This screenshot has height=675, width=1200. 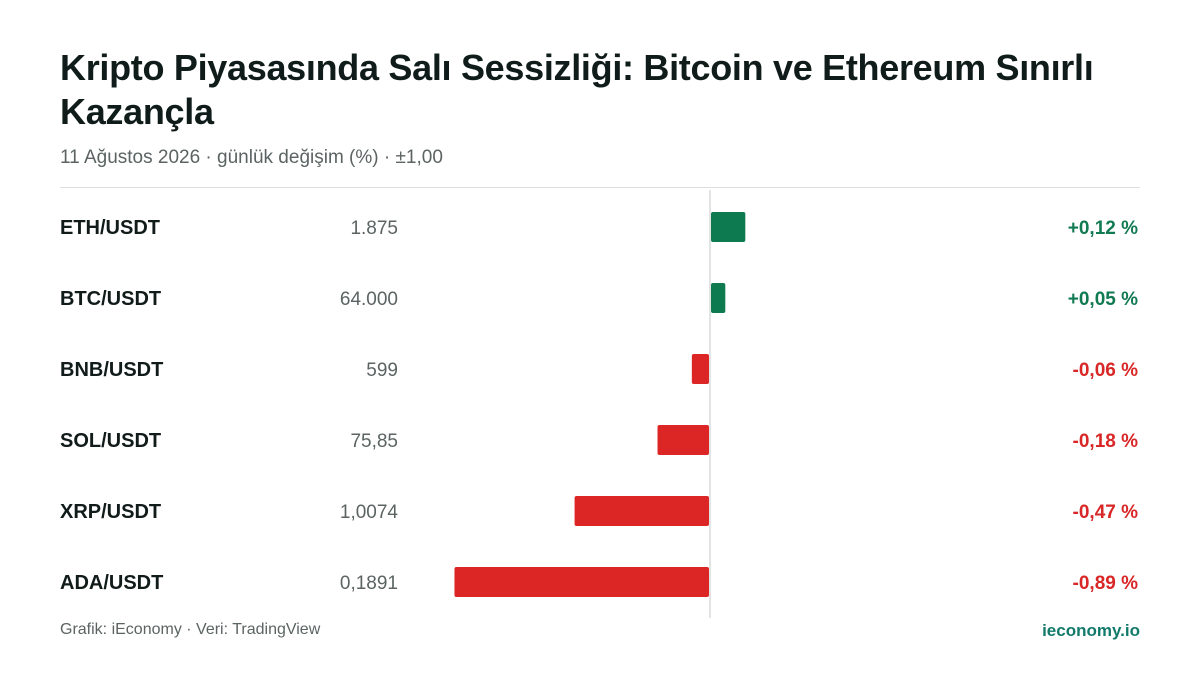 I want to click on price-label: 1.875, so click(x=374, y=228).